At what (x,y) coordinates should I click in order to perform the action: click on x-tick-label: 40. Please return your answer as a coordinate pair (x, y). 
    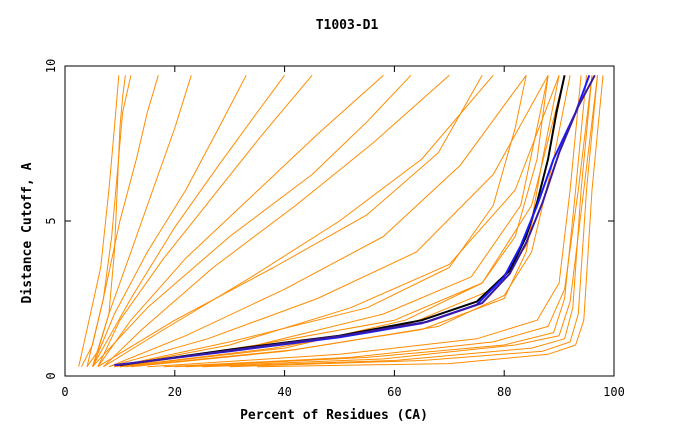
    Looking at the image, I should click on (284, 392).